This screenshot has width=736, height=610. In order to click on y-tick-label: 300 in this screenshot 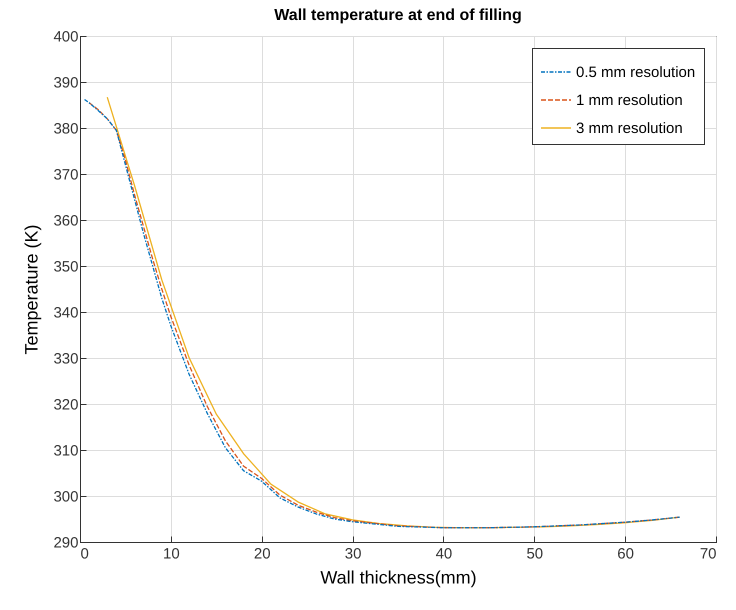, I will do `click(65, 497)`.